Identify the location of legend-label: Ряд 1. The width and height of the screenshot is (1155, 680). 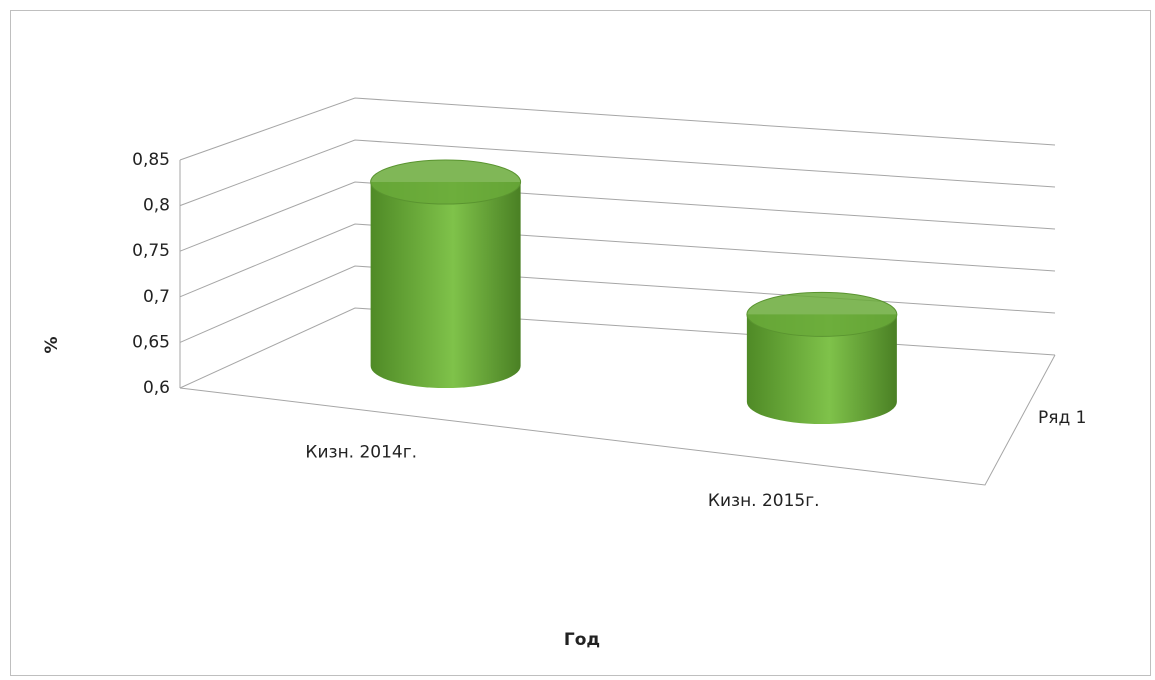
(1062, 418).